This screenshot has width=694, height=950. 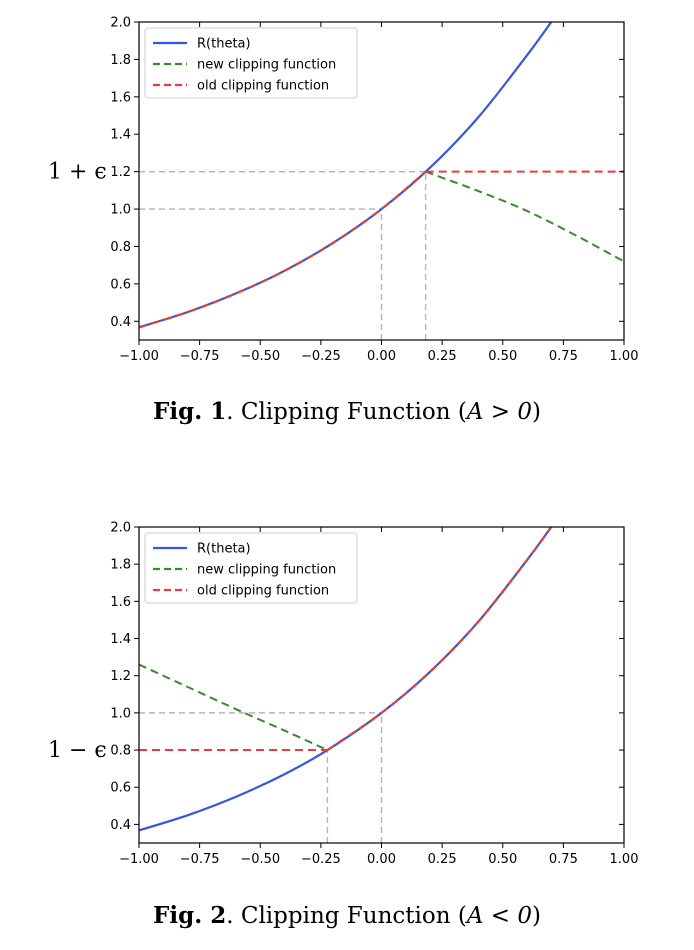 What do you see at coordinates (190, 915) in the screenshot?
I see `figure-2-caption-label: Fig. 2` at bounding box center [190, 915].